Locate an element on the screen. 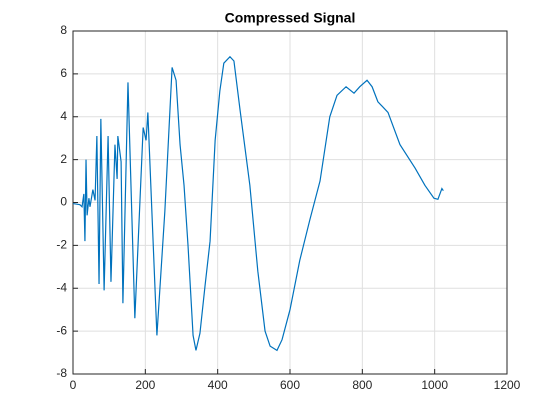  x-tick-label: 1000 is located at coordinates (434, 385).